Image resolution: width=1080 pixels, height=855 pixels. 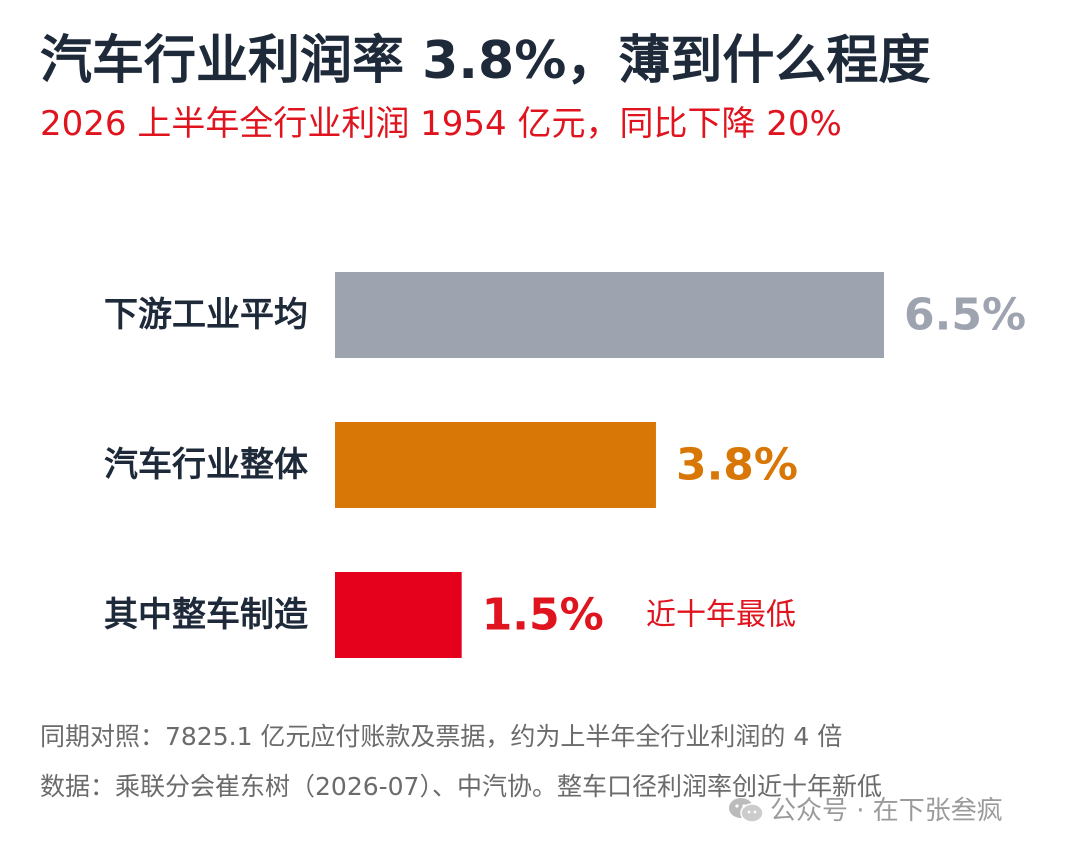 I want to click on watermark: 公众号 · 在下张叁疯, so click(x=865, y=811).